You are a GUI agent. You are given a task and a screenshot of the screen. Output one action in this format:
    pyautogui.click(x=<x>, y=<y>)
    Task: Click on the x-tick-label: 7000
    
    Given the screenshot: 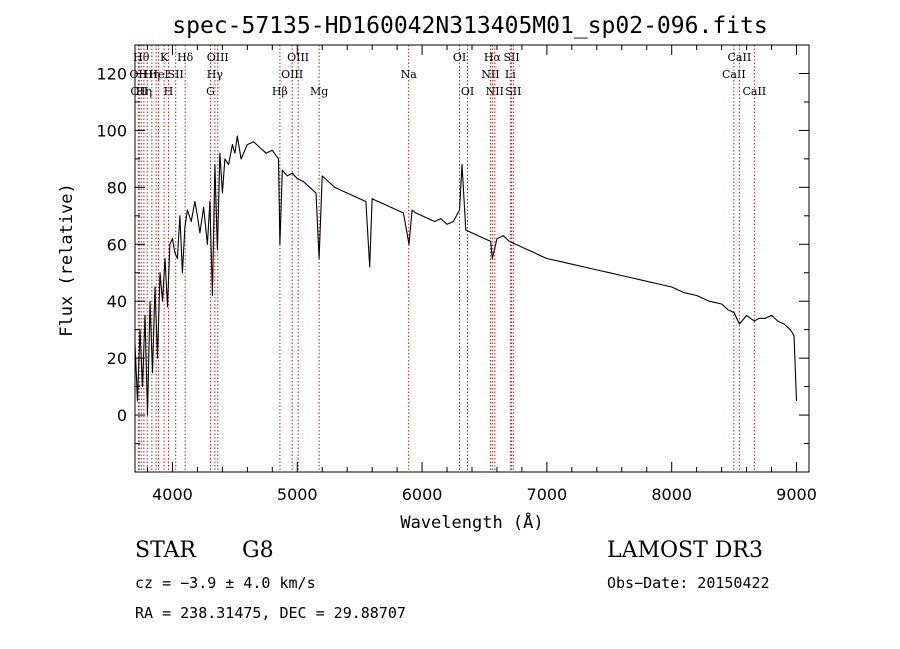 What is the action you would take?
    pyautogui.click(x=547, y=494)
    